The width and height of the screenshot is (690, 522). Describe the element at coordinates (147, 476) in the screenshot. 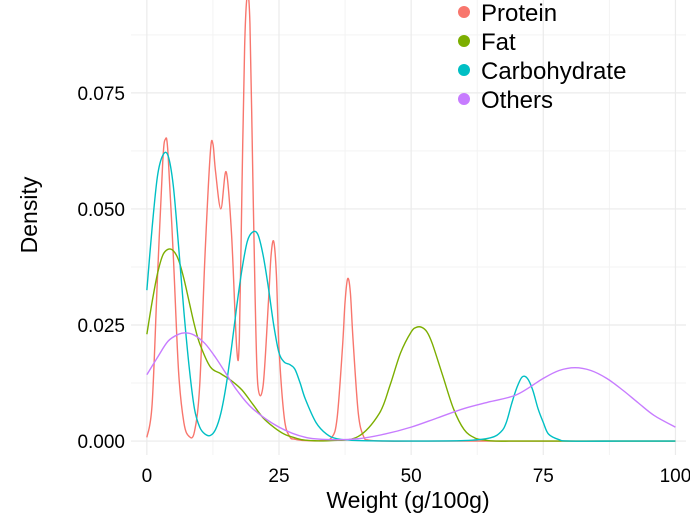

I see `x-tick-label: 0` at that location.